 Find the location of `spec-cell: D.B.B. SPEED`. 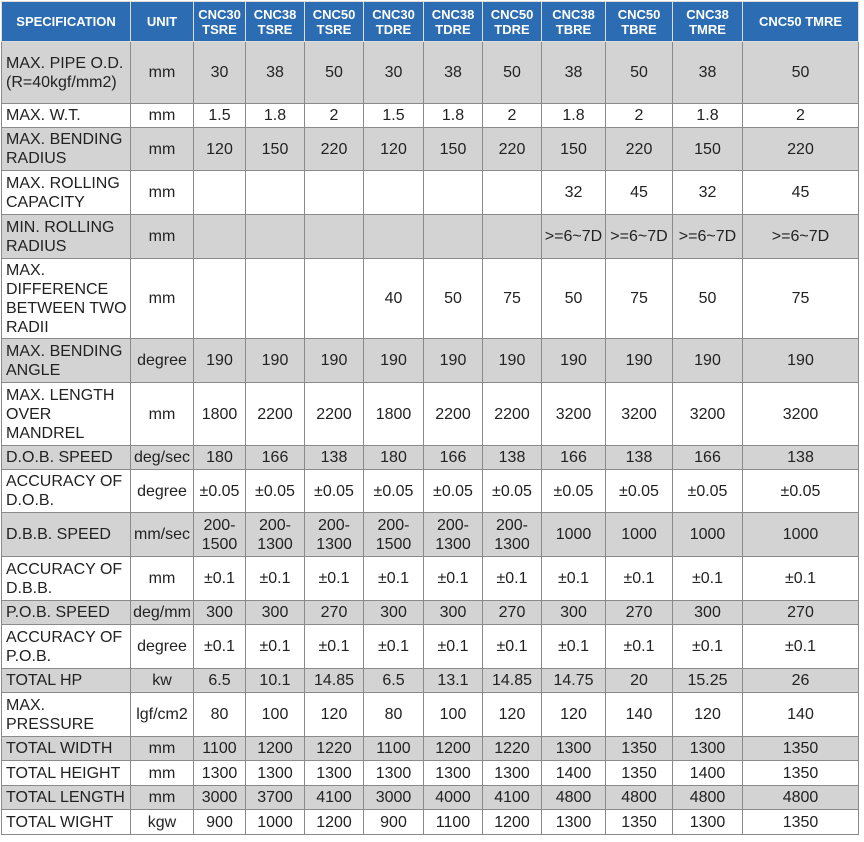

spec-cell: D.B.B. SPEED is located at coordinates (66, 534).